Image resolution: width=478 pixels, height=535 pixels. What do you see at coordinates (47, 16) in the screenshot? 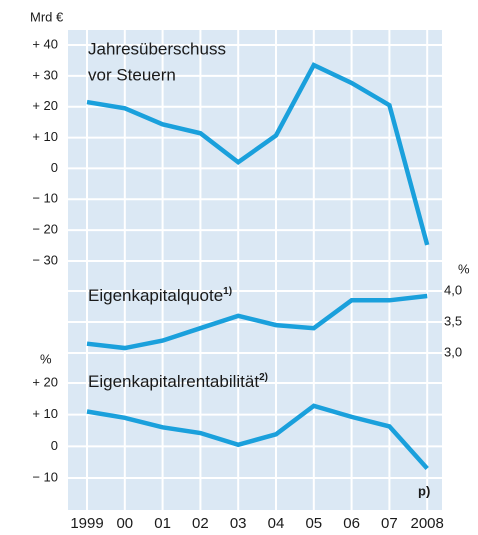
I see `unit-label: Mrd €` at bounding box center [47, 16].